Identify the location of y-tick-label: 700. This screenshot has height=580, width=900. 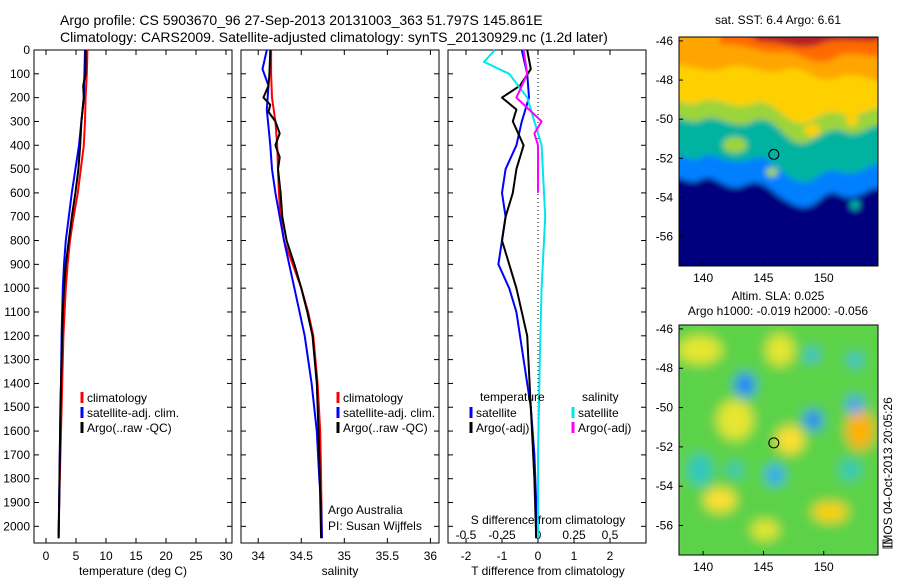
(20, 217).